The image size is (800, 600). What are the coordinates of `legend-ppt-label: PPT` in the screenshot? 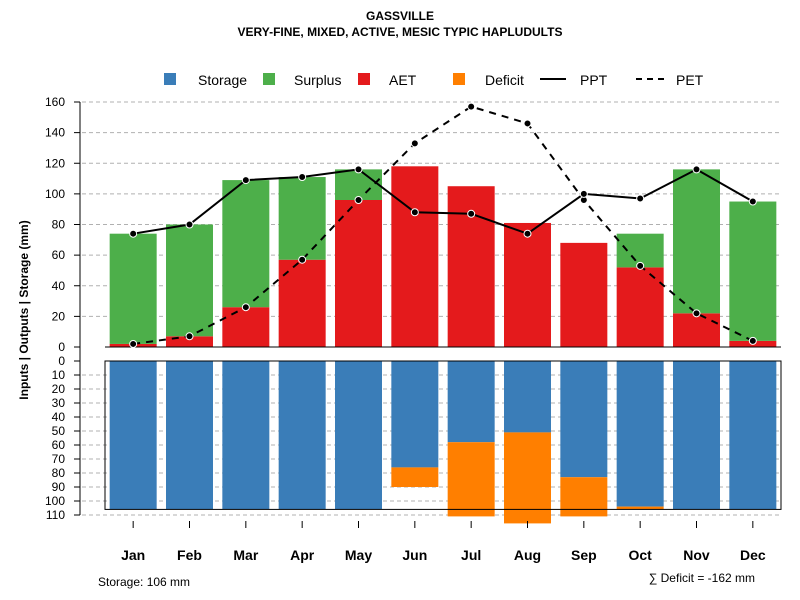 It's located at (594, 80).